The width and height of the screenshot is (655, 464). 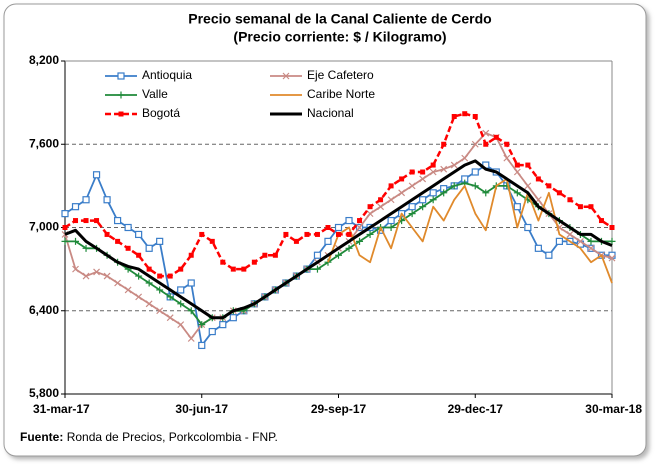 What do you see at coordinates (340, 75) in the screenshot?
I see `legend-label: Eje Cafetero` at bounding box center [340, 75].